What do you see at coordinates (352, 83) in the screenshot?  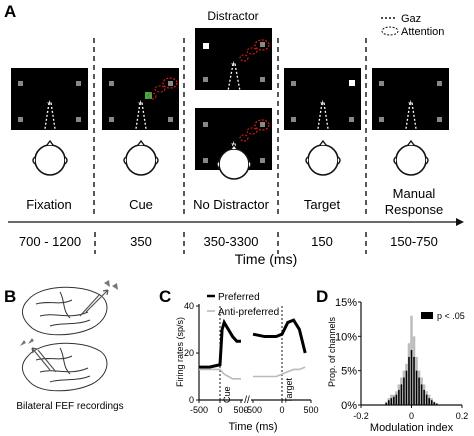 I see `target-square` at bounding box center [352, 83].